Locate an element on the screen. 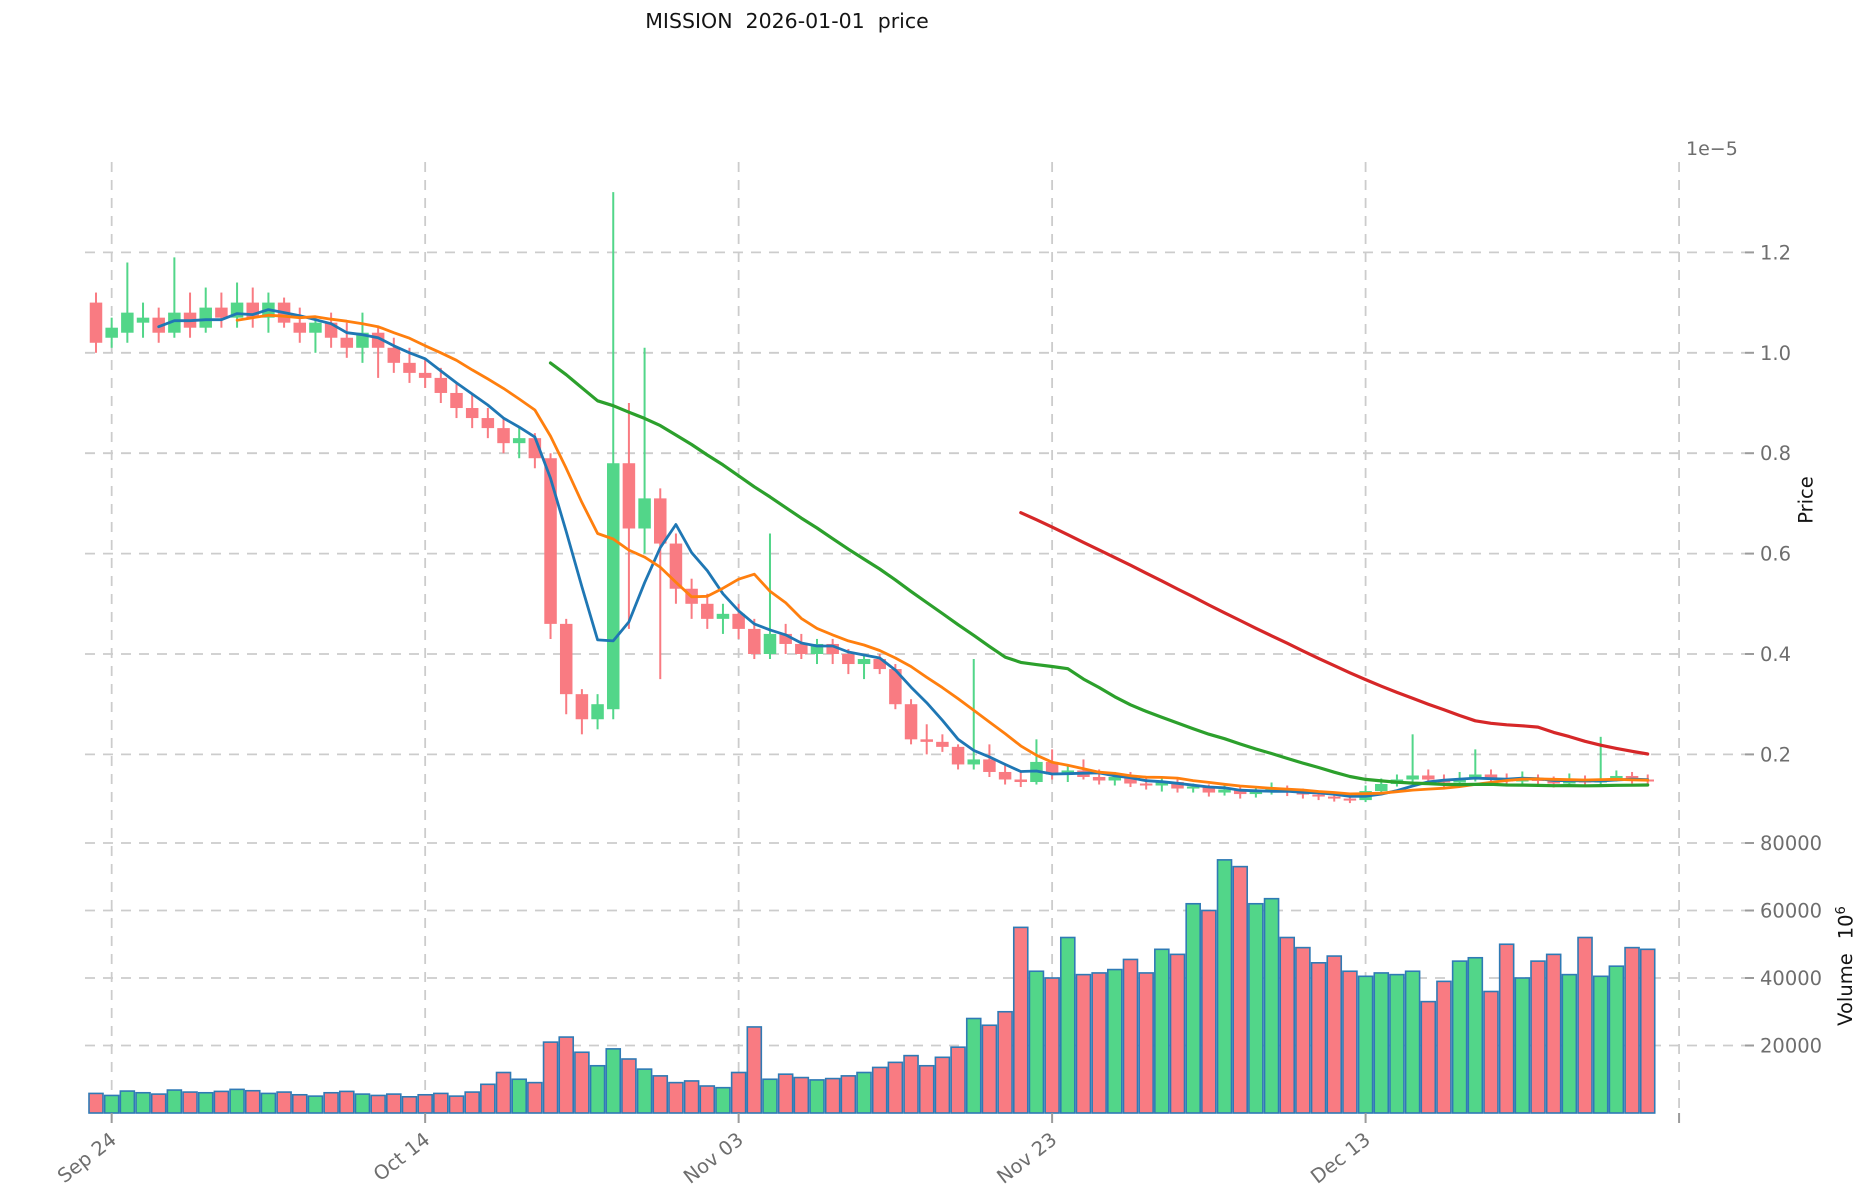 The image size is (1872, 1202). chart-title: MISSION 2026-01-01 price is located at coordinates (787, 21).